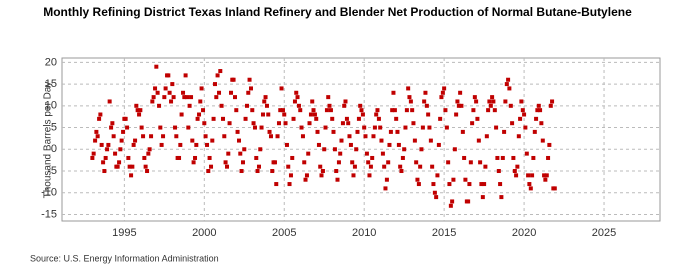  I want to click on y-tick-label: -10, so click(49, 193).